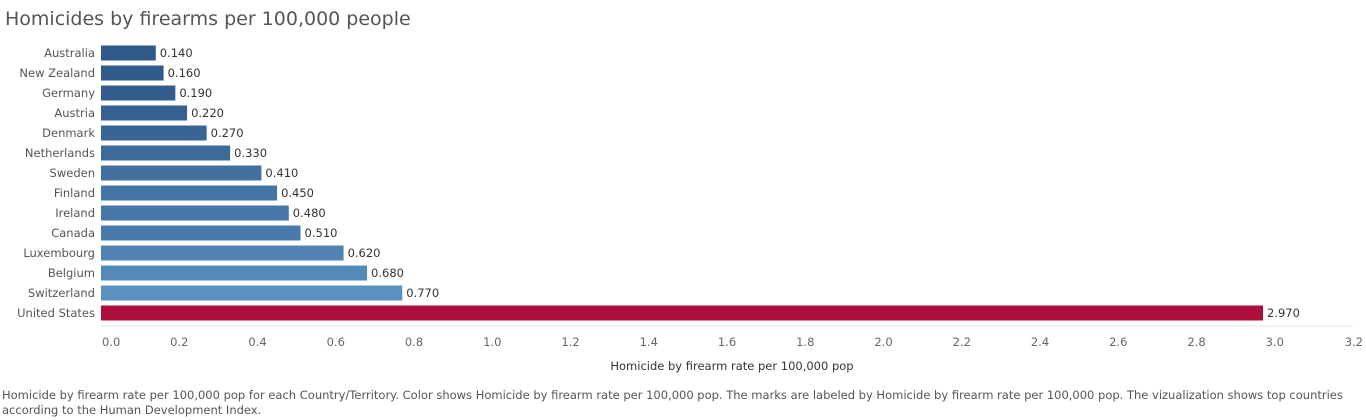 The height and width of the screenshot is (420, 1366). I want to click on value-label: 0.270, so click(227, 133).